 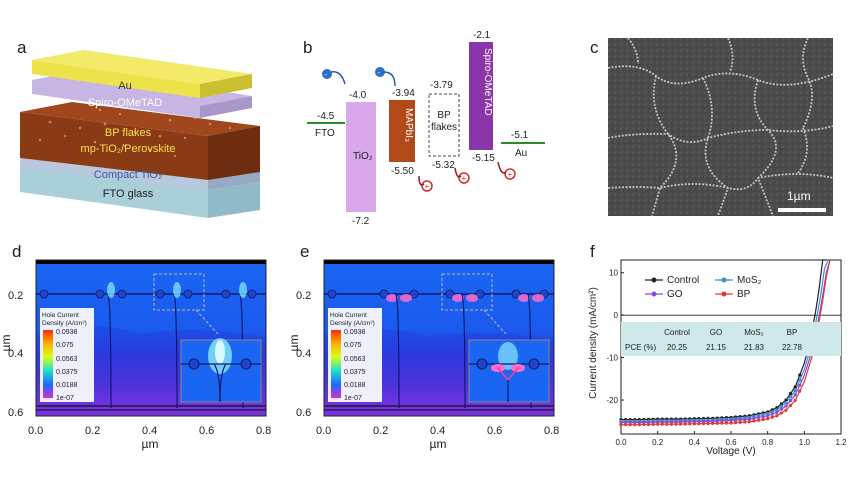 What do you see at coordinates (799, 196) in the screenshot?
I see `scale-bar-label: 1µm` at bounding box center [799, 196].